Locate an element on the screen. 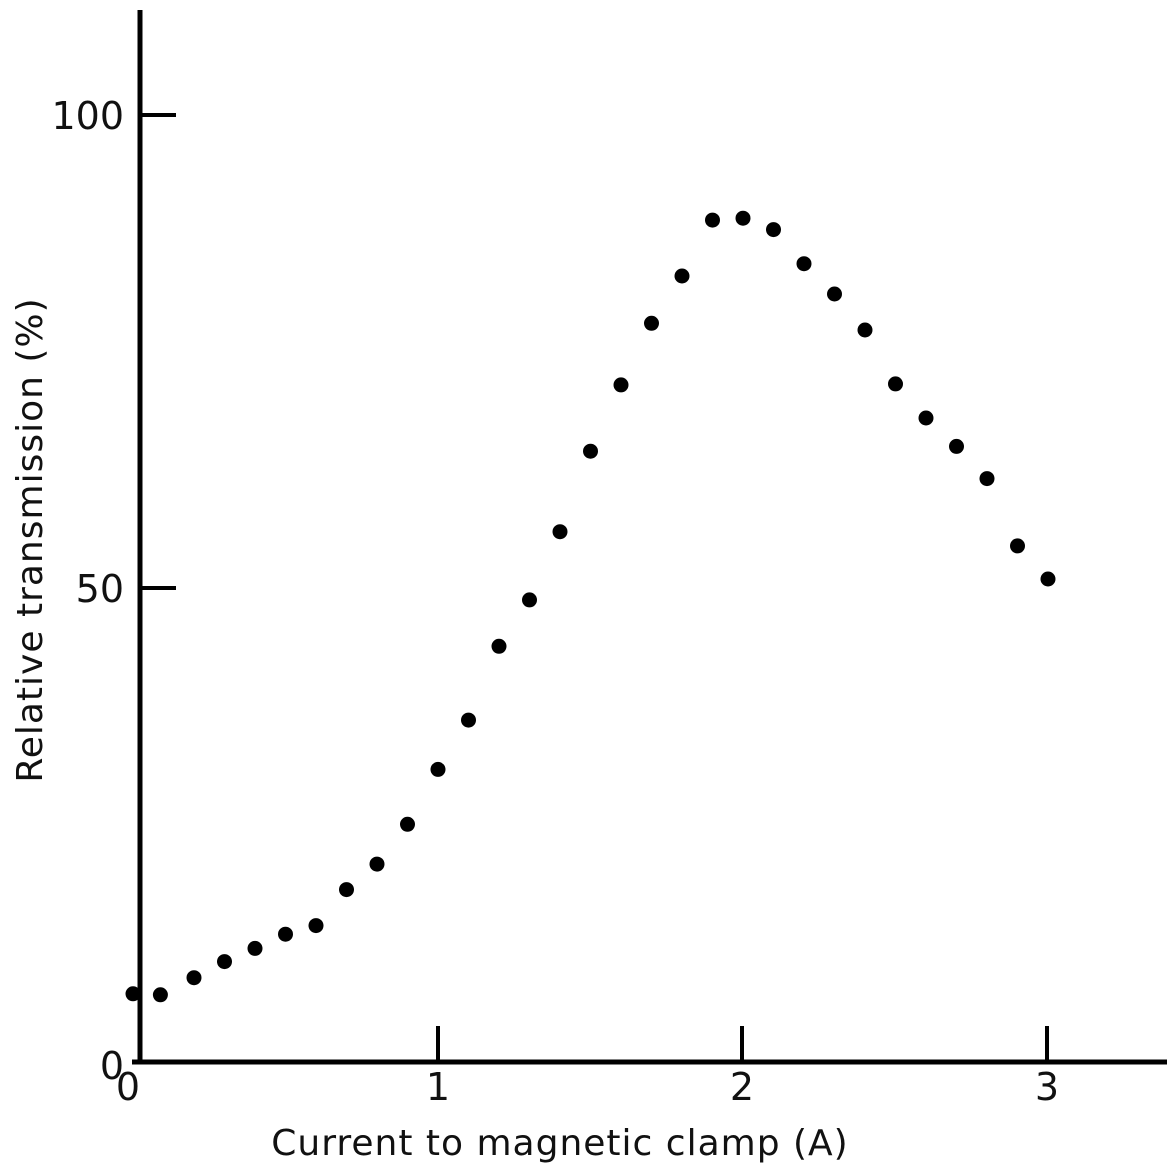 The width and height of the screenshot is (1167, 1170). y-tick-label-0: 0 is located at coordinates (112, 1066).